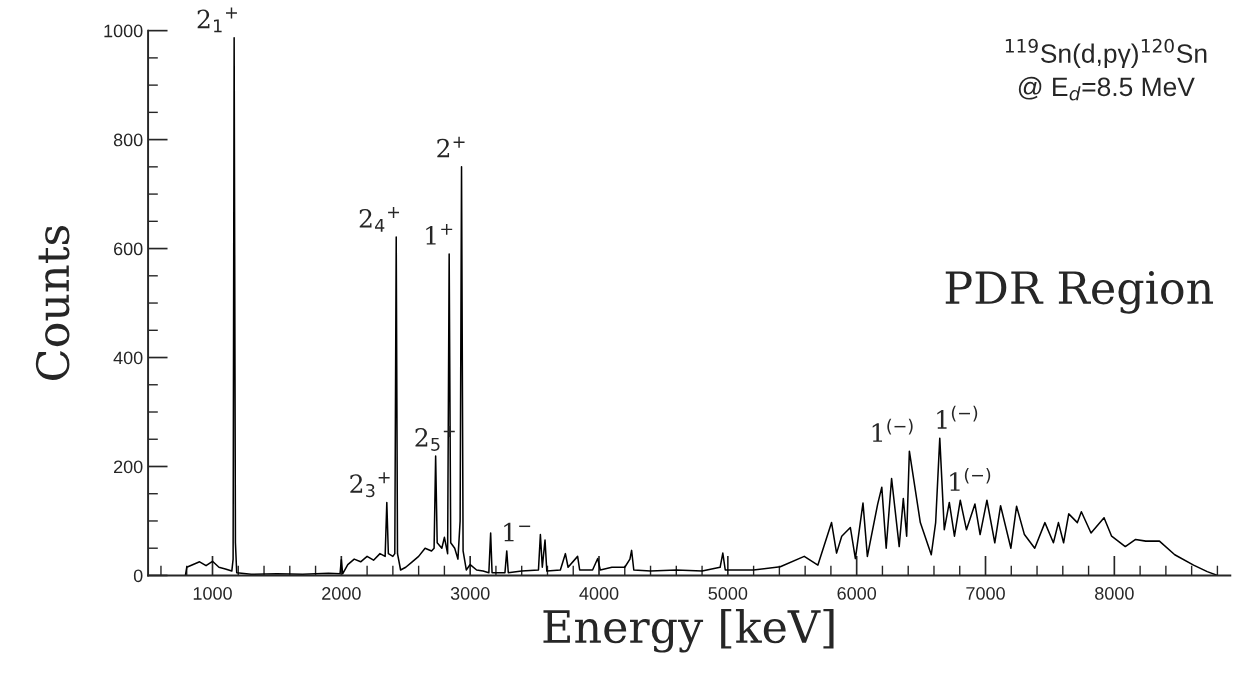  Describe the element at coordinates (370, 485) in the screenshot. I see `annotation: 2$_{3}$$^{+}$` at that location.